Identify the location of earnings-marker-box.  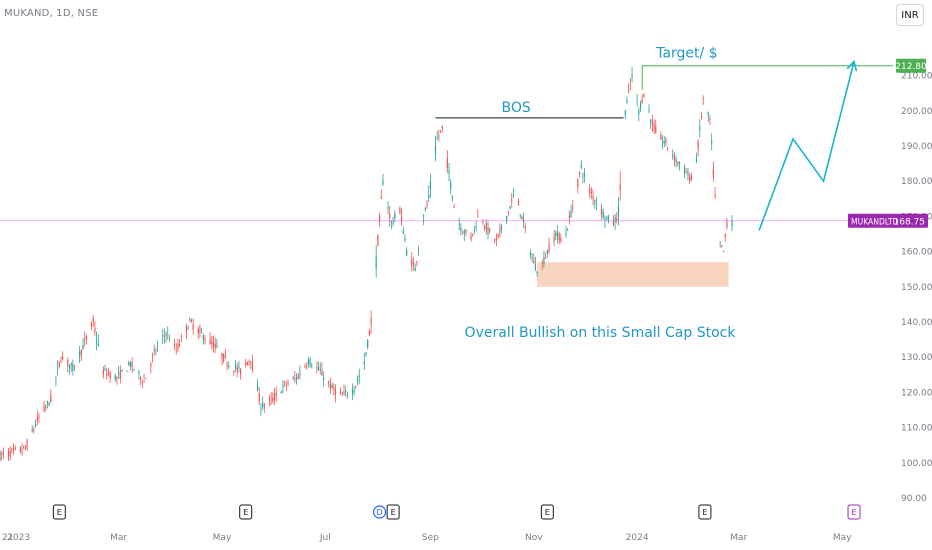
(59, 512).